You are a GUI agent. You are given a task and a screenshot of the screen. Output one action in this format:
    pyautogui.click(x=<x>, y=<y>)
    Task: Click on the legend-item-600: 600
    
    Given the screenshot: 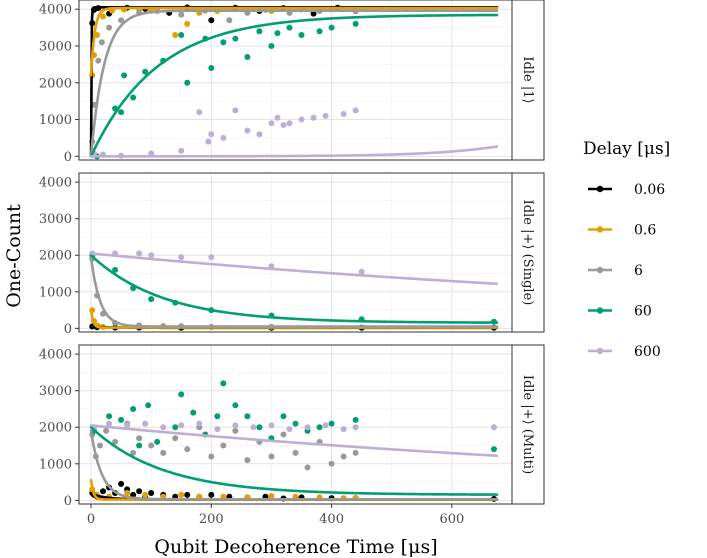 What is the action you would take?
    pyautogui.click(x=624, y=352)
    